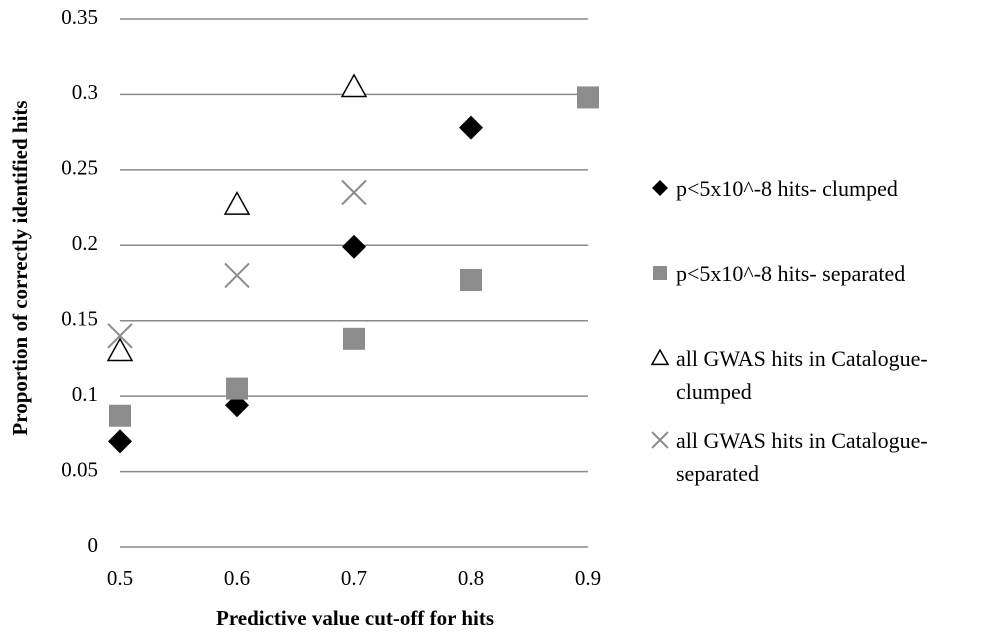 This screenshot has width=984, height=635. Describe the element at coordinates (93, 545) in the screenshot. I see `y-tick-label: 0` at that location.